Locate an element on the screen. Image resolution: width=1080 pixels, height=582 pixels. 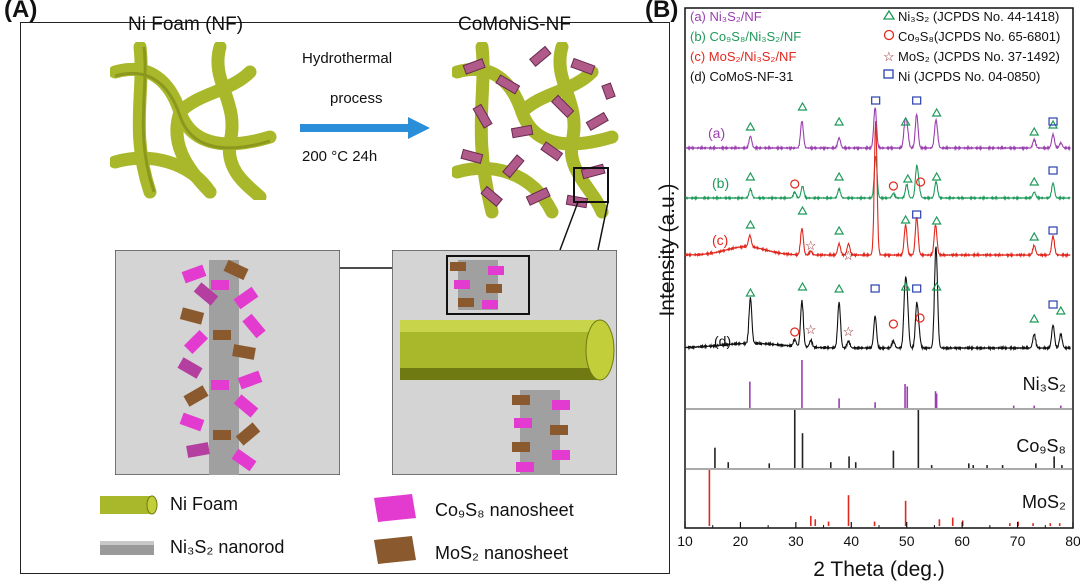
x-tick-label: 70 is located at coordinates (1018, 541).